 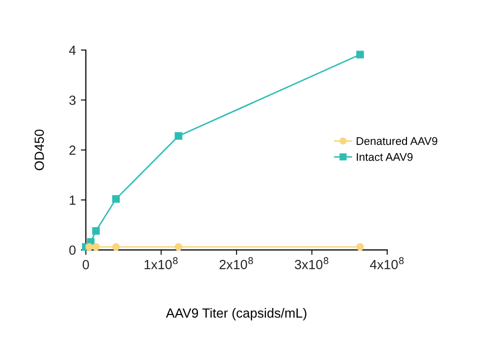 I want to click on y-tick-label: 2, so click(x=72, y=150).